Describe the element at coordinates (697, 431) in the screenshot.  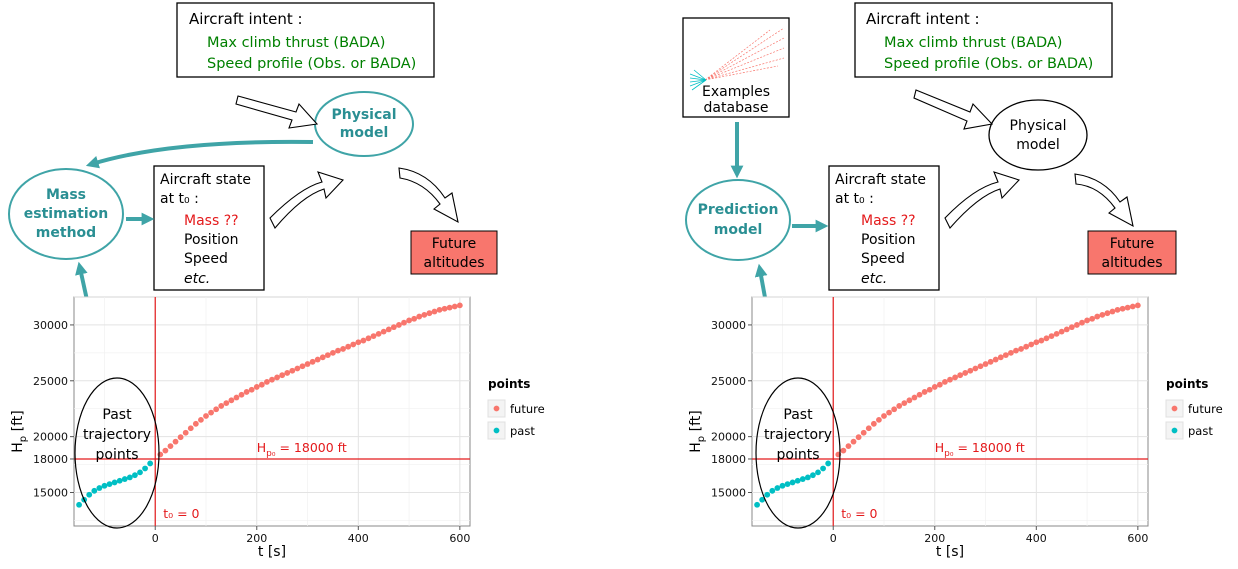
I see `y-axis-title: Hp [ft]` at that location.